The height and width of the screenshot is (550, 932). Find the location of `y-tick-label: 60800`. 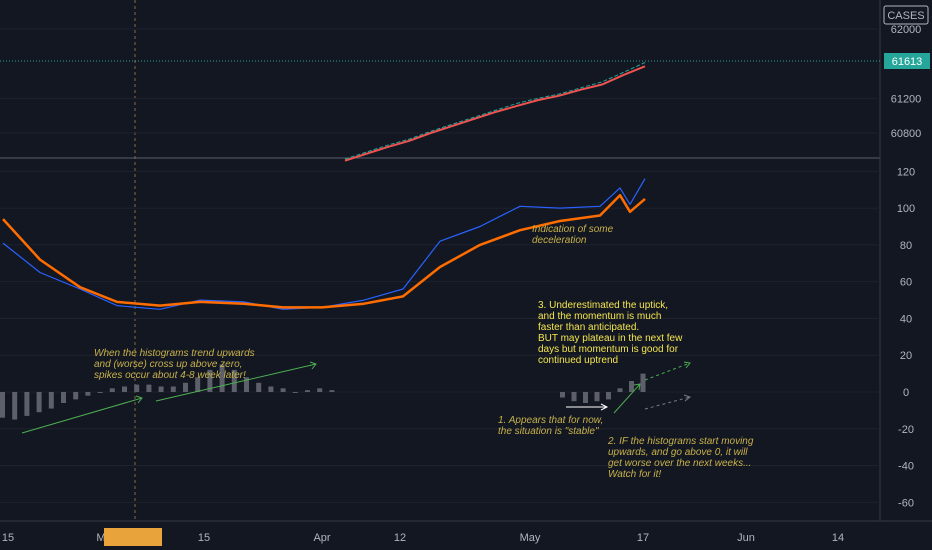

y-tick-label: 60800 is located at coordinates (906, 134).